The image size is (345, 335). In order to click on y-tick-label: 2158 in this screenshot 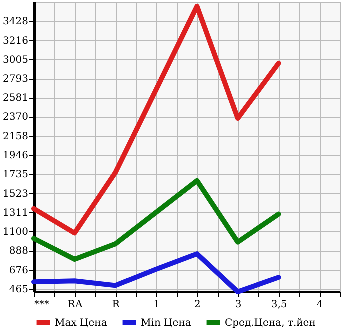, I will do `click(15, 136)`.